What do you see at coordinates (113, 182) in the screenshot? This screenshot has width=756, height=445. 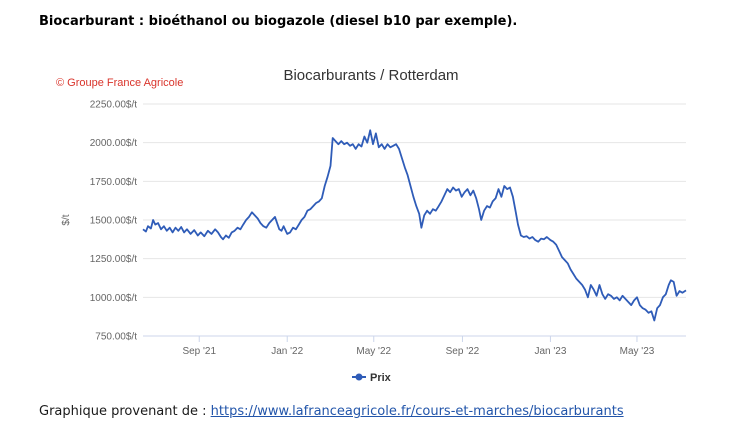 I see `y-tick-label: 1750.00$/t` at bounding box center [113, 182].